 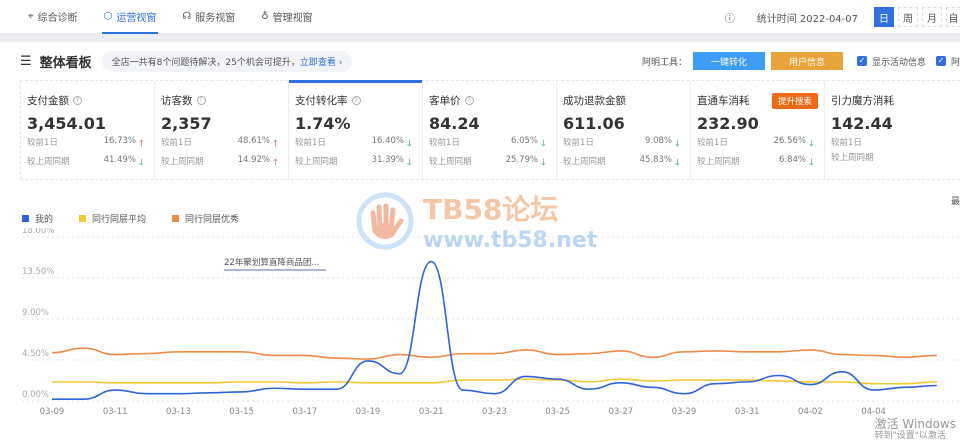 What do you see at coordinates (26, 61) in the screenshot?
I see `layers-icon: ☰` at bounding box center [26, 61].